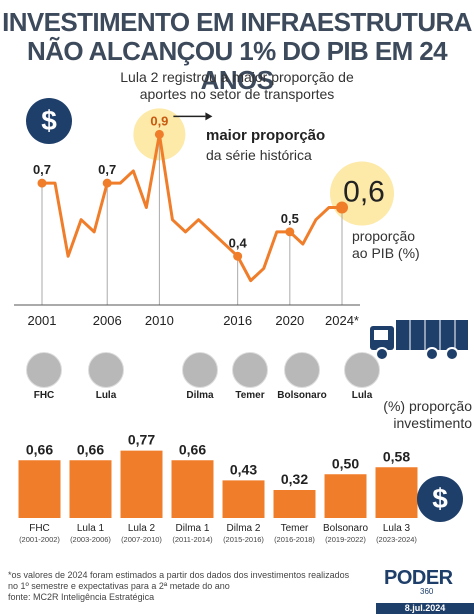 The width and height of the screenshot is (474, 614). I want to click on president-lula-3: Lula, so click(362, 376).